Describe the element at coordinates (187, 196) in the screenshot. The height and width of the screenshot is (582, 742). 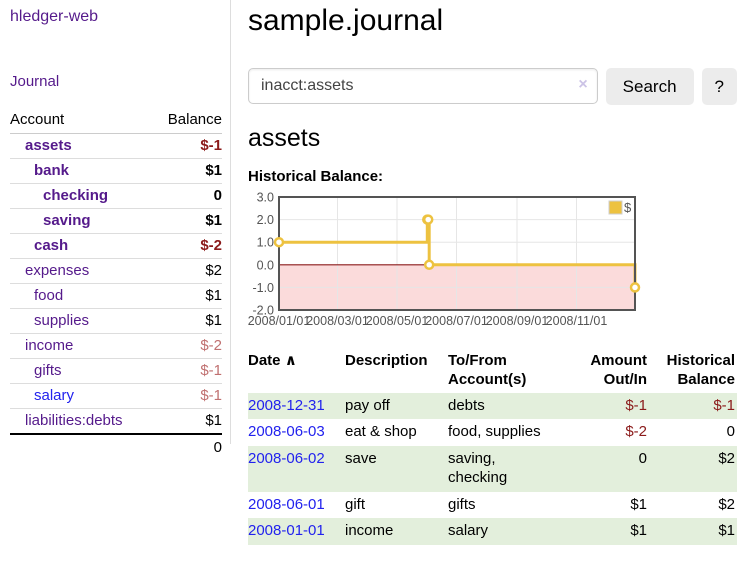
I see `account-balance: 0` at that location.